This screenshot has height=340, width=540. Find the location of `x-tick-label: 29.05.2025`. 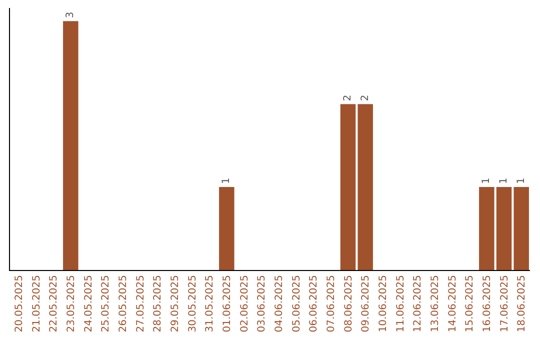

x-tick-label: 29.05.2025 is located at coordinates (175, 303).